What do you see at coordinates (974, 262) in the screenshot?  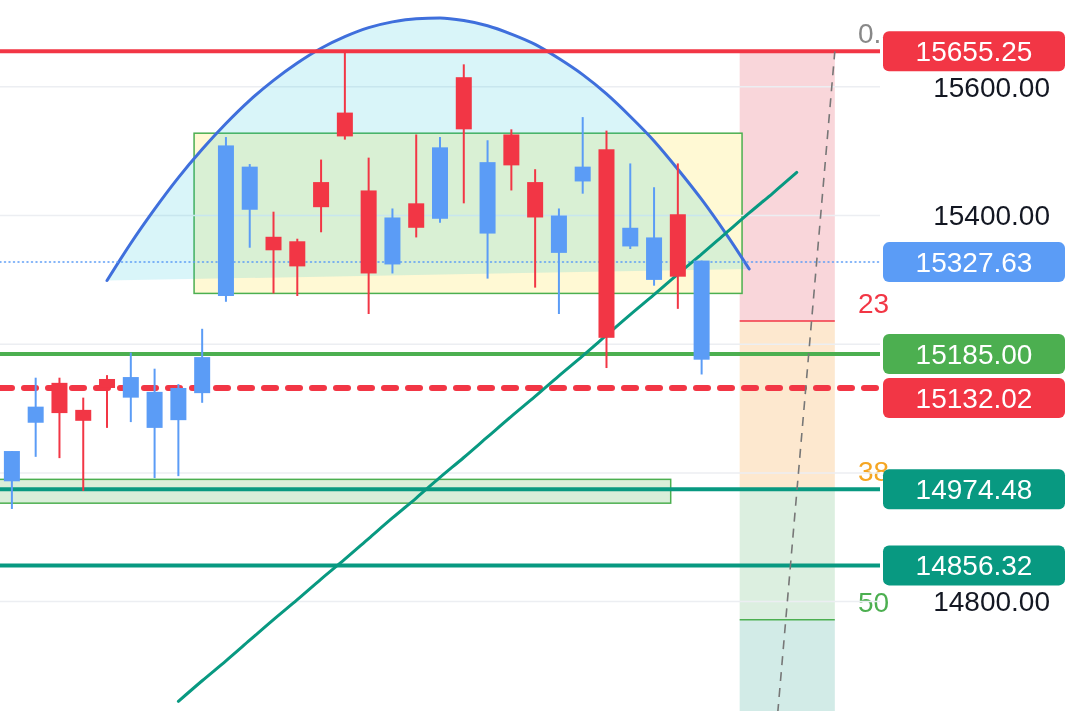 I see `ref-line-label: 15327.63` at bounding box center [974, 262].